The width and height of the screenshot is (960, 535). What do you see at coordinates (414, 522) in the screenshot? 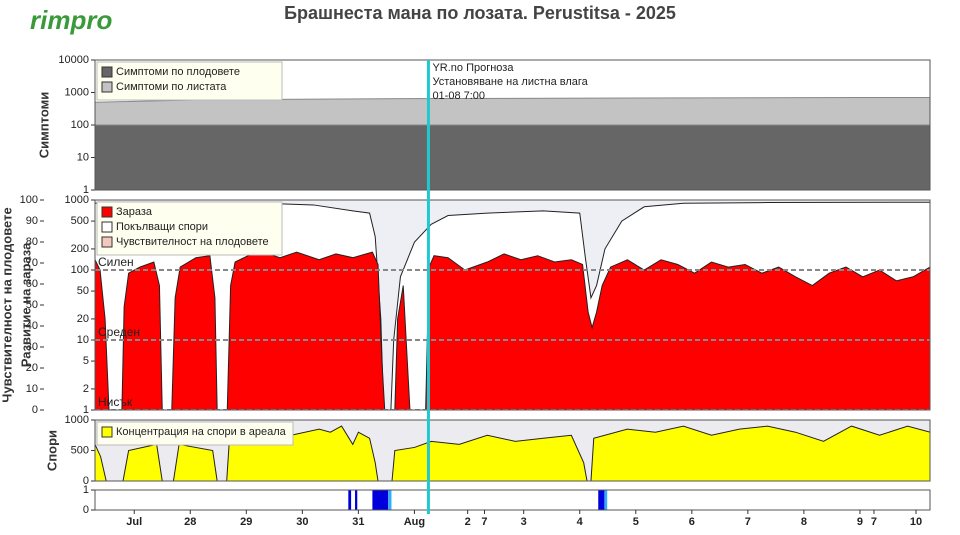
I see `x-tick-label: Aug` at bounding box center [414, 522].